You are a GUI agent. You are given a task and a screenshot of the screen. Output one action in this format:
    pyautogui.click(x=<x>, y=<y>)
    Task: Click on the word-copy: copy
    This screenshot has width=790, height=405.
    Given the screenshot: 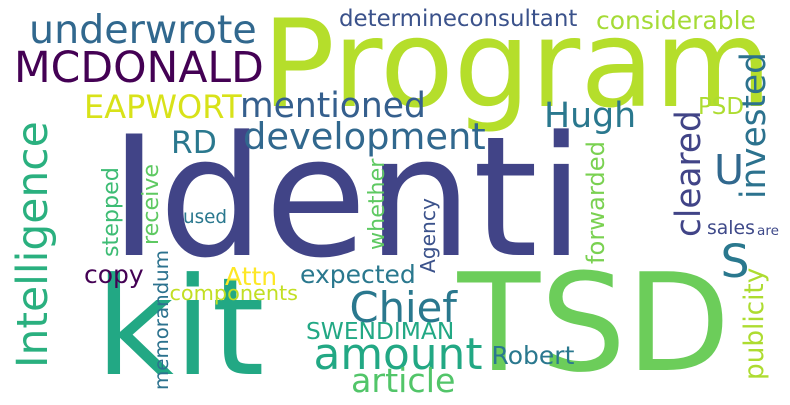 What is the action you would take?
    pyautogui.click(x=114, y=274)
    